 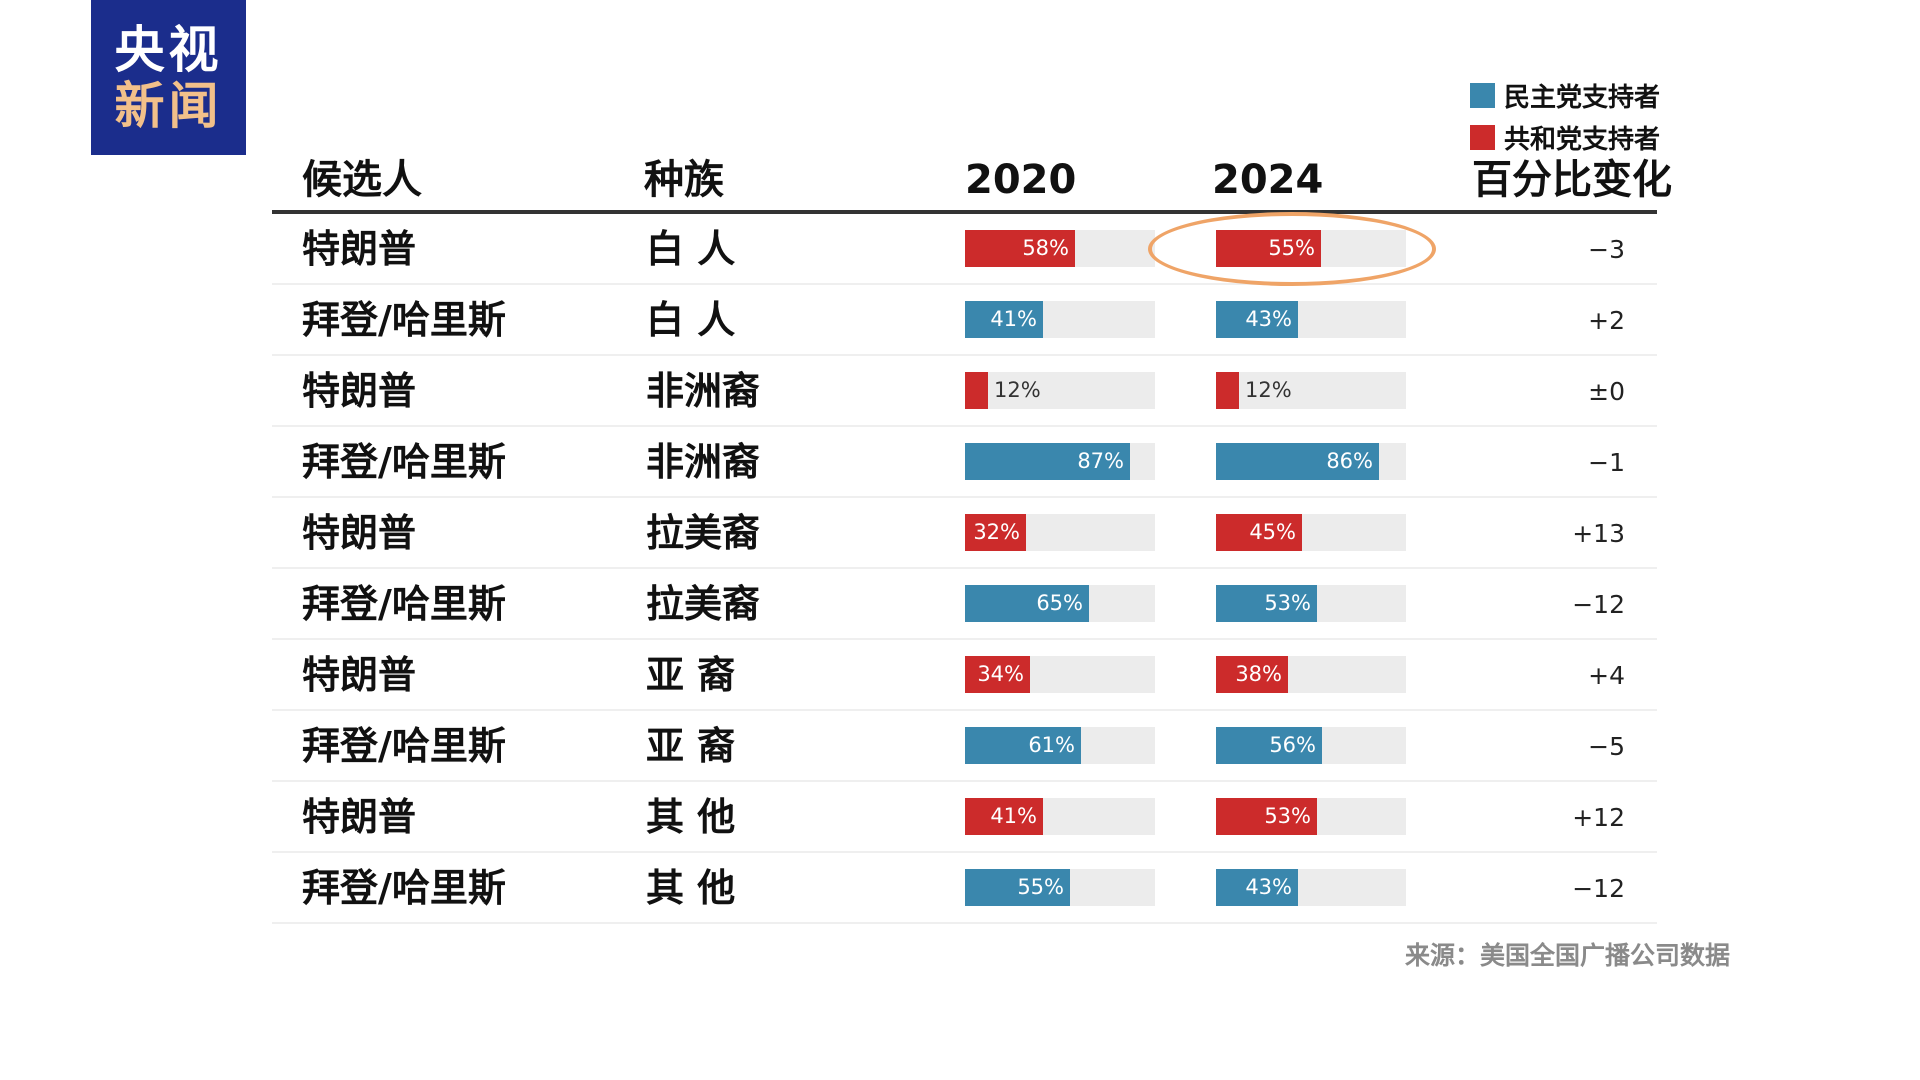 I want to click on header-change: 百分比变化, so click(x=1572, y=180).